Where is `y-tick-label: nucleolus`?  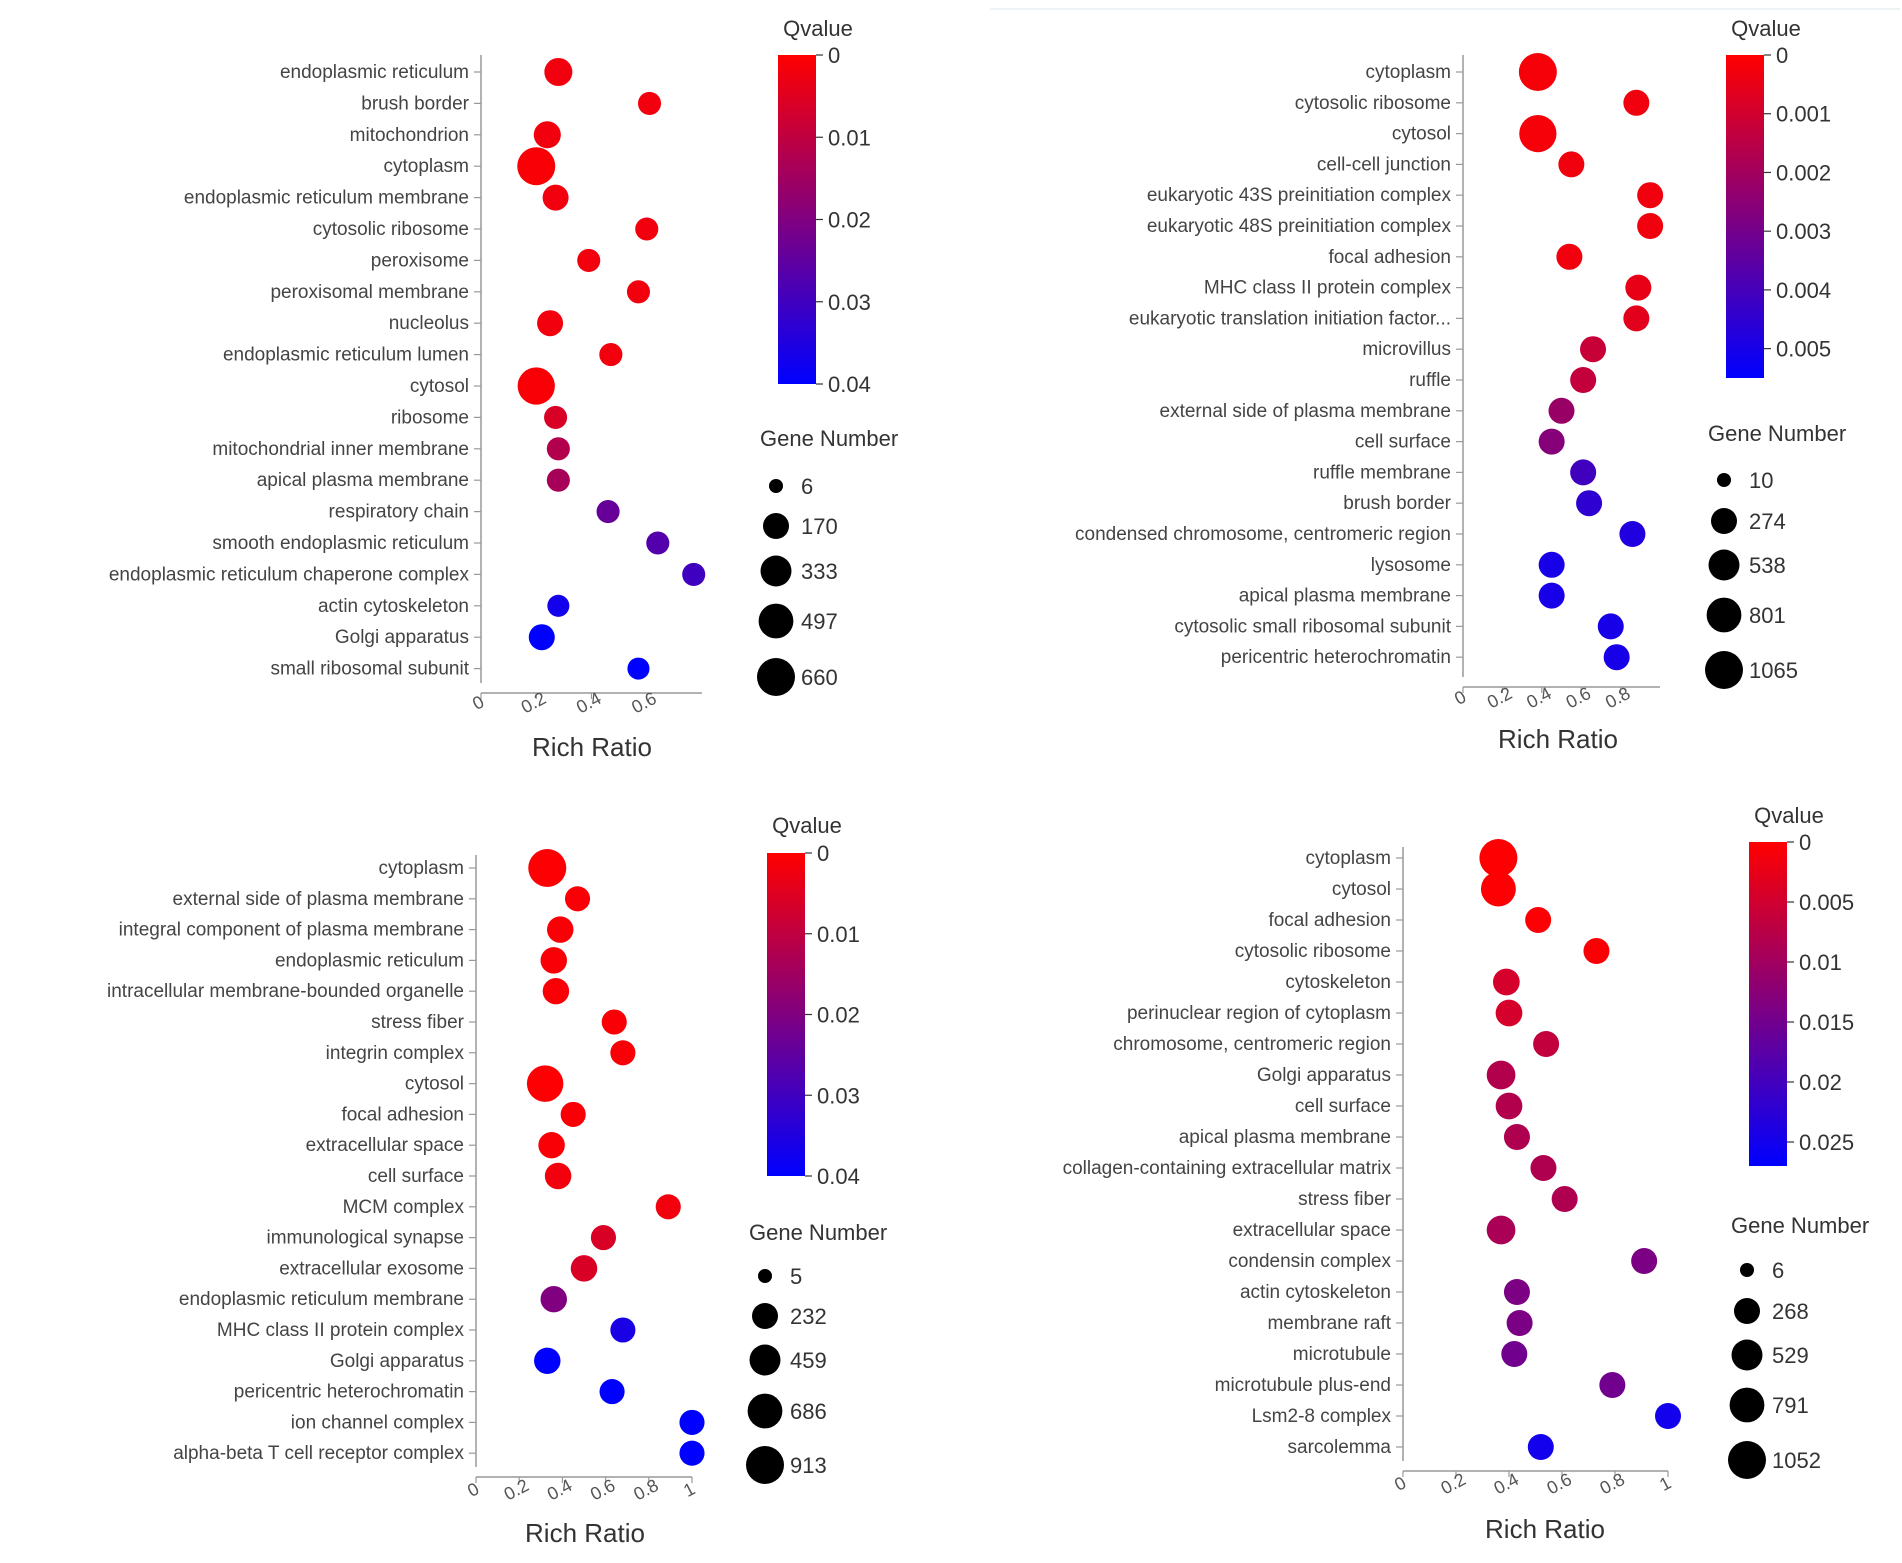 y-tick-label: nucleolus is located at coordinates (429, 323).